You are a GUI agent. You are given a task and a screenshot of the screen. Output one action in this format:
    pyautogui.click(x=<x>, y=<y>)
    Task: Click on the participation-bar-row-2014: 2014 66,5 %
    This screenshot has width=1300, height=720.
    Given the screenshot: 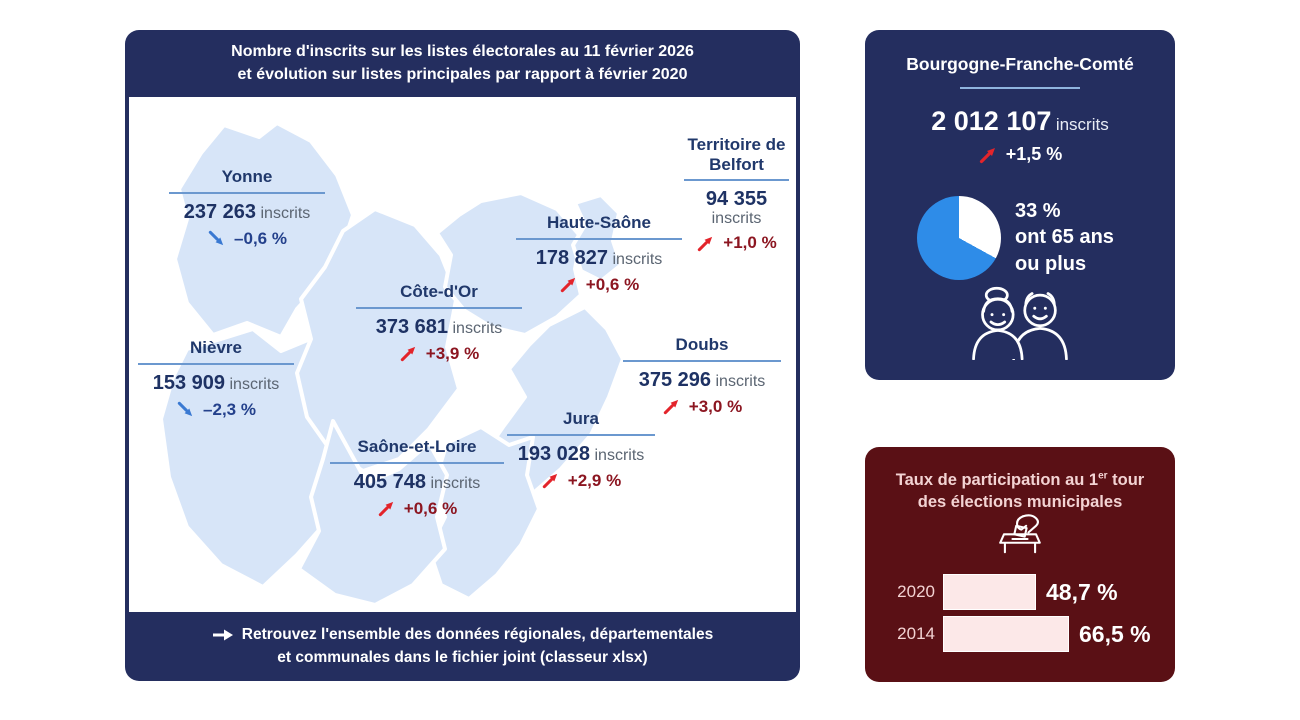 What is the action you would take?
    pyautogui.click(x=1020, y=634)
    